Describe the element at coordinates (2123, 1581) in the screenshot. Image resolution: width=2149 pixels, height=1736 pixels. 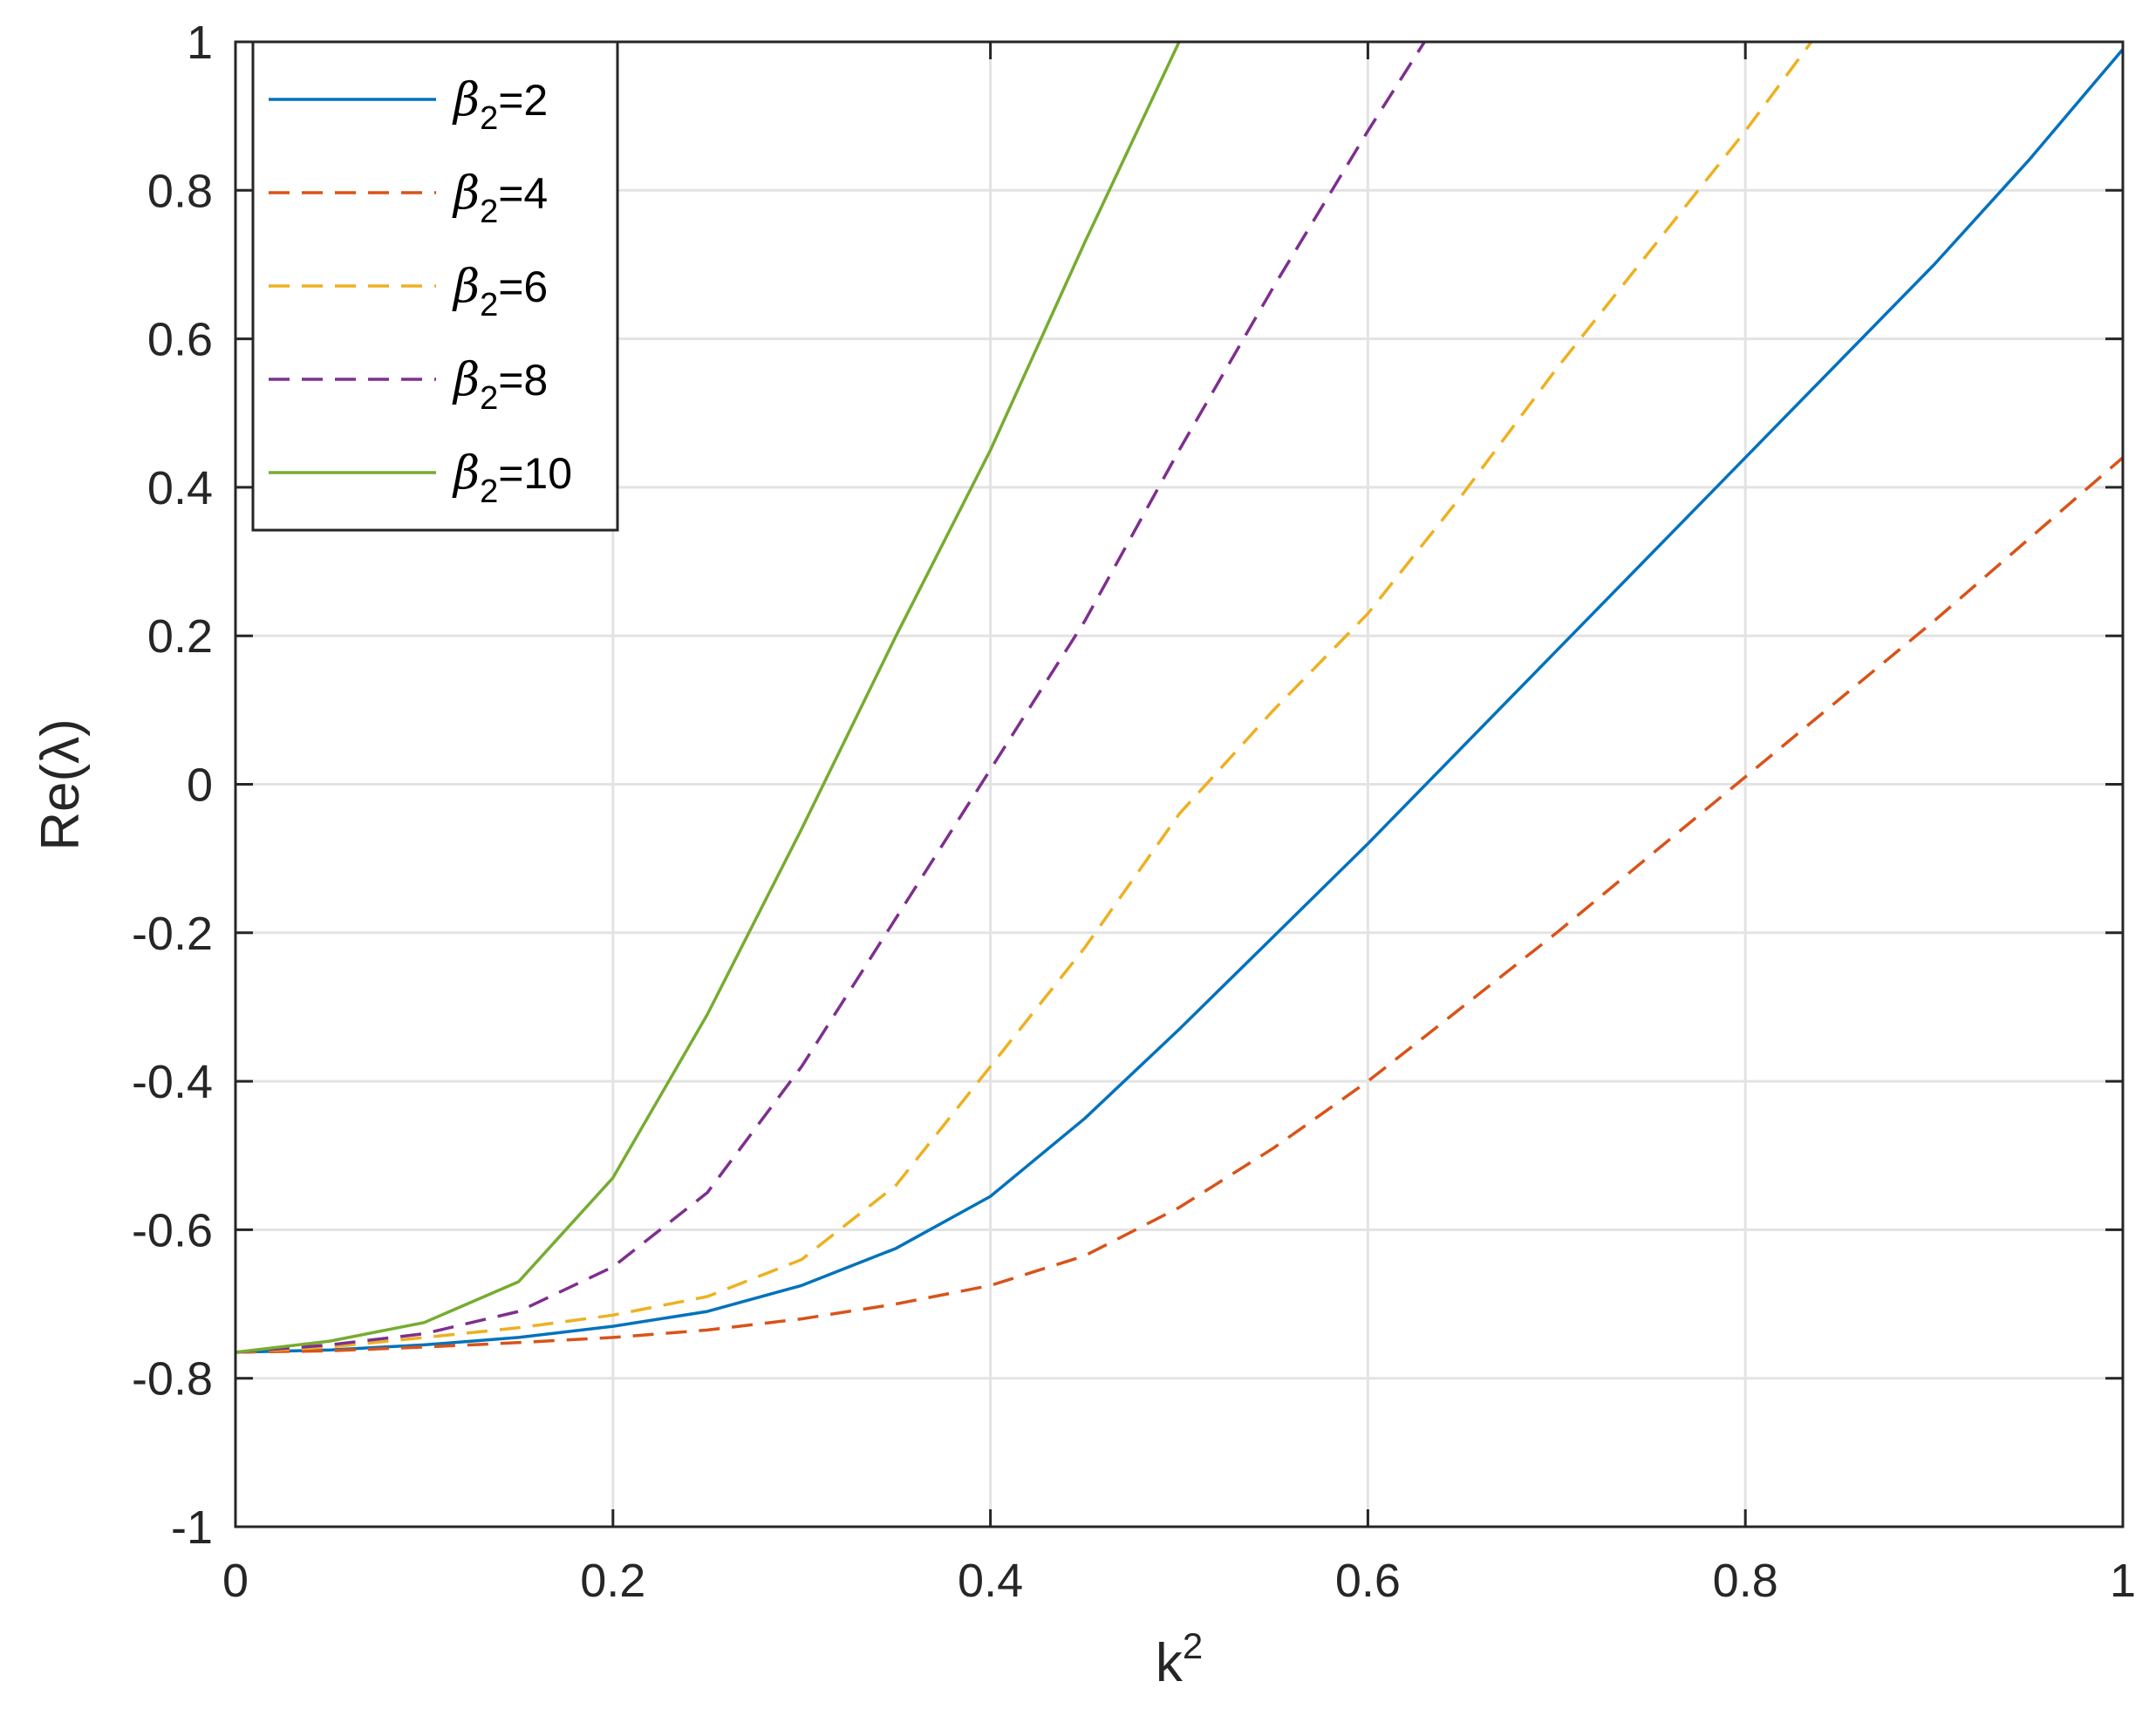
I see `x-tick-label: 1` at that location.